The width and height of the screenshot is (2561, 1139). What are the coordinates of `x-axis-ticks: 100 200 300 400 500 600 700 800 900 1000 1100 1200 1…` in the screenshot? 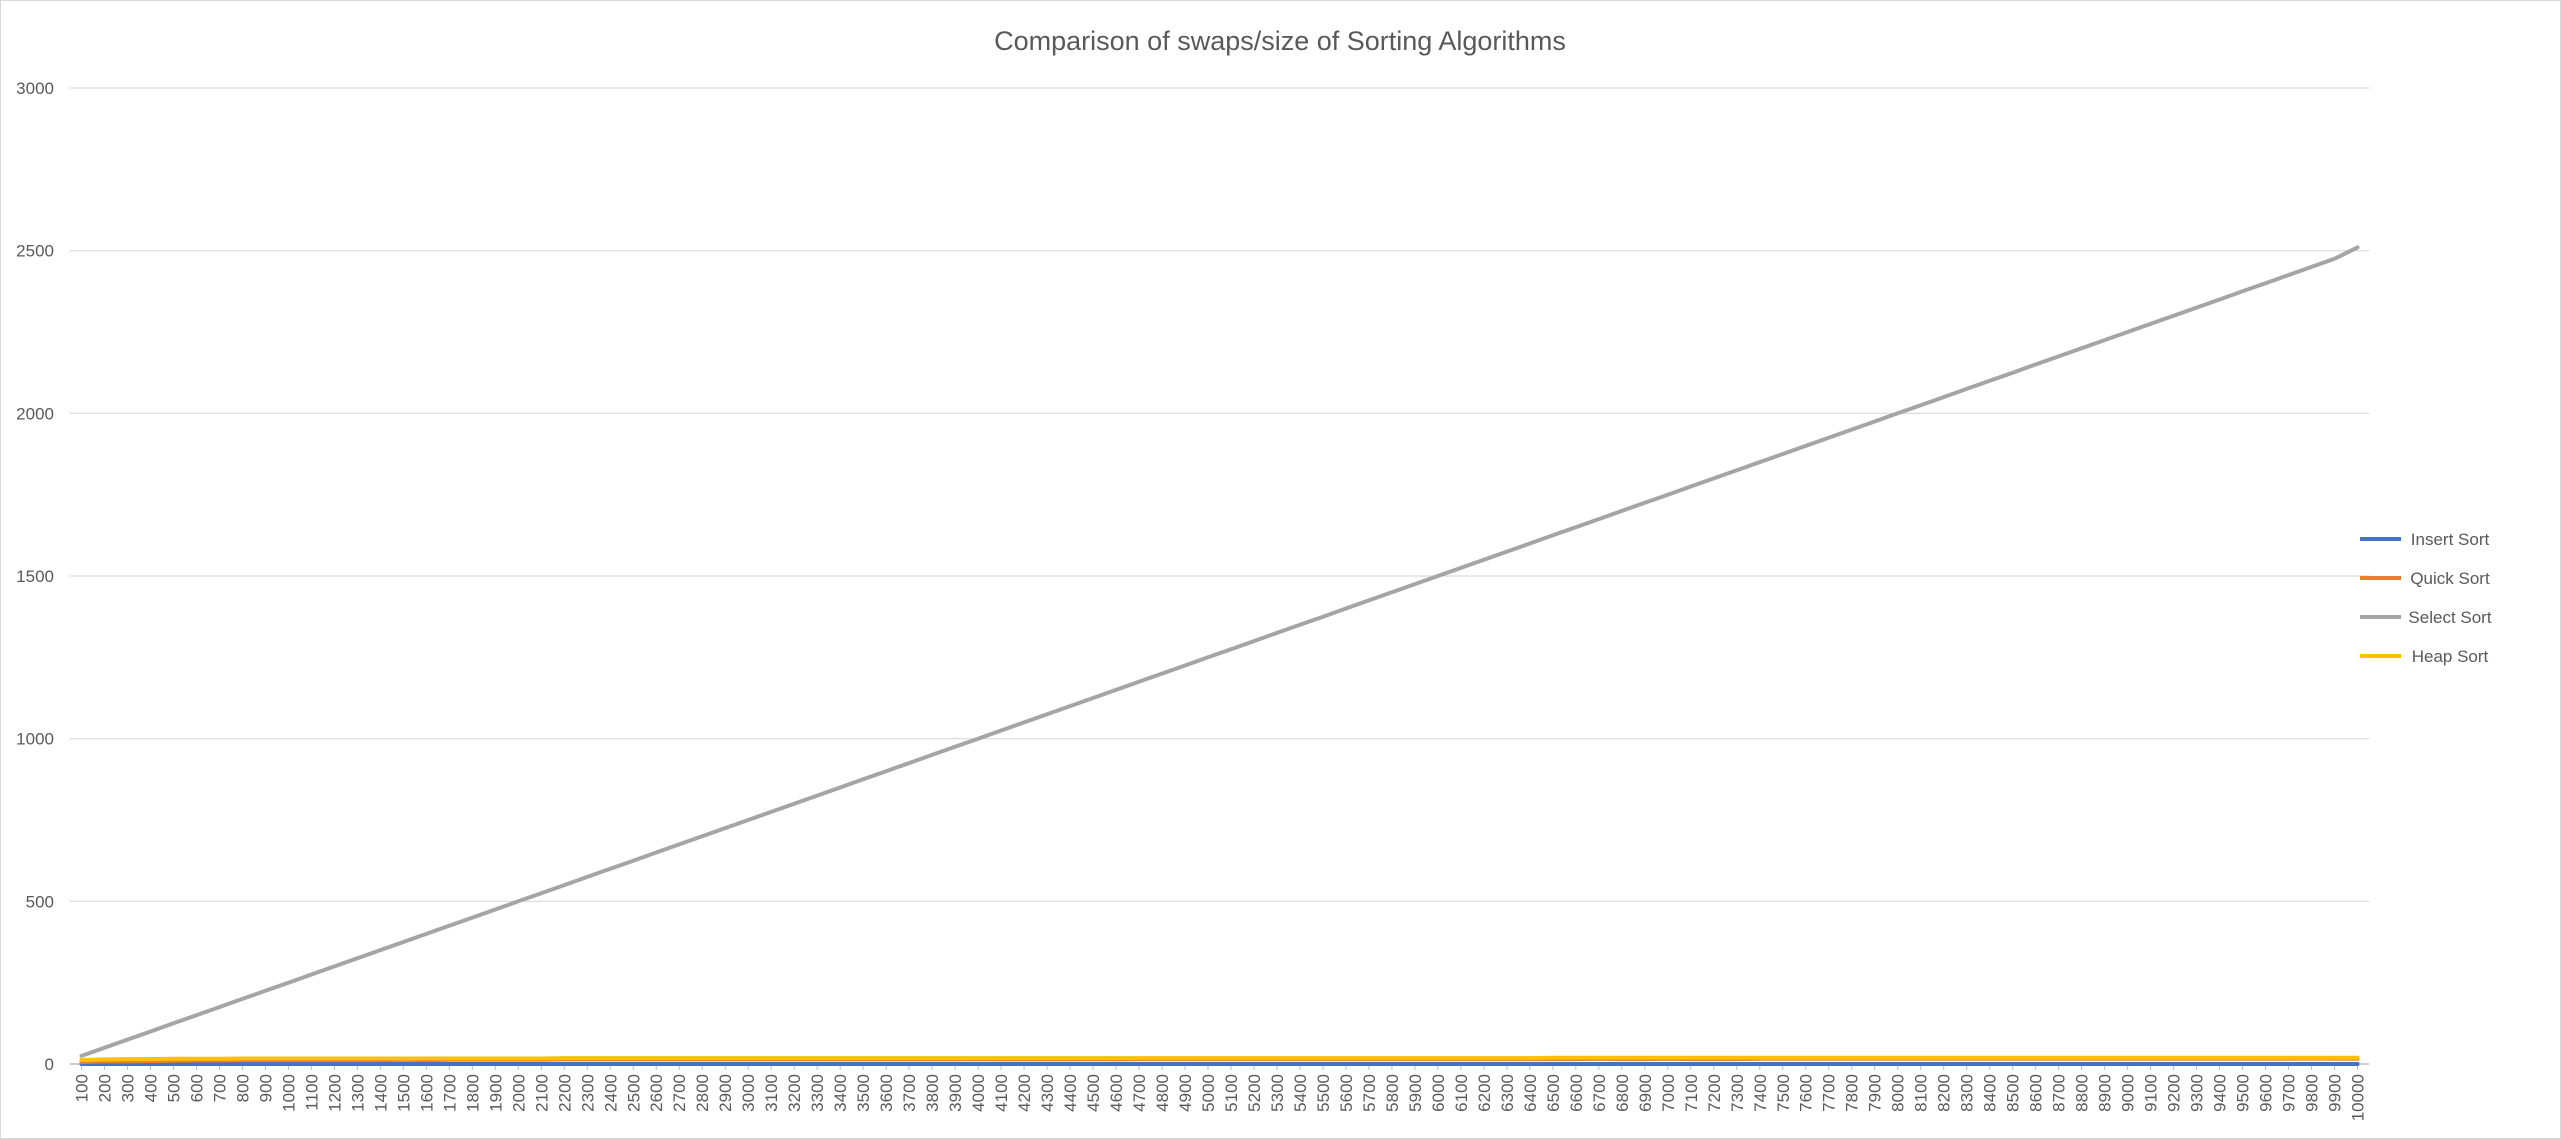 It's located at (1220, 1092).